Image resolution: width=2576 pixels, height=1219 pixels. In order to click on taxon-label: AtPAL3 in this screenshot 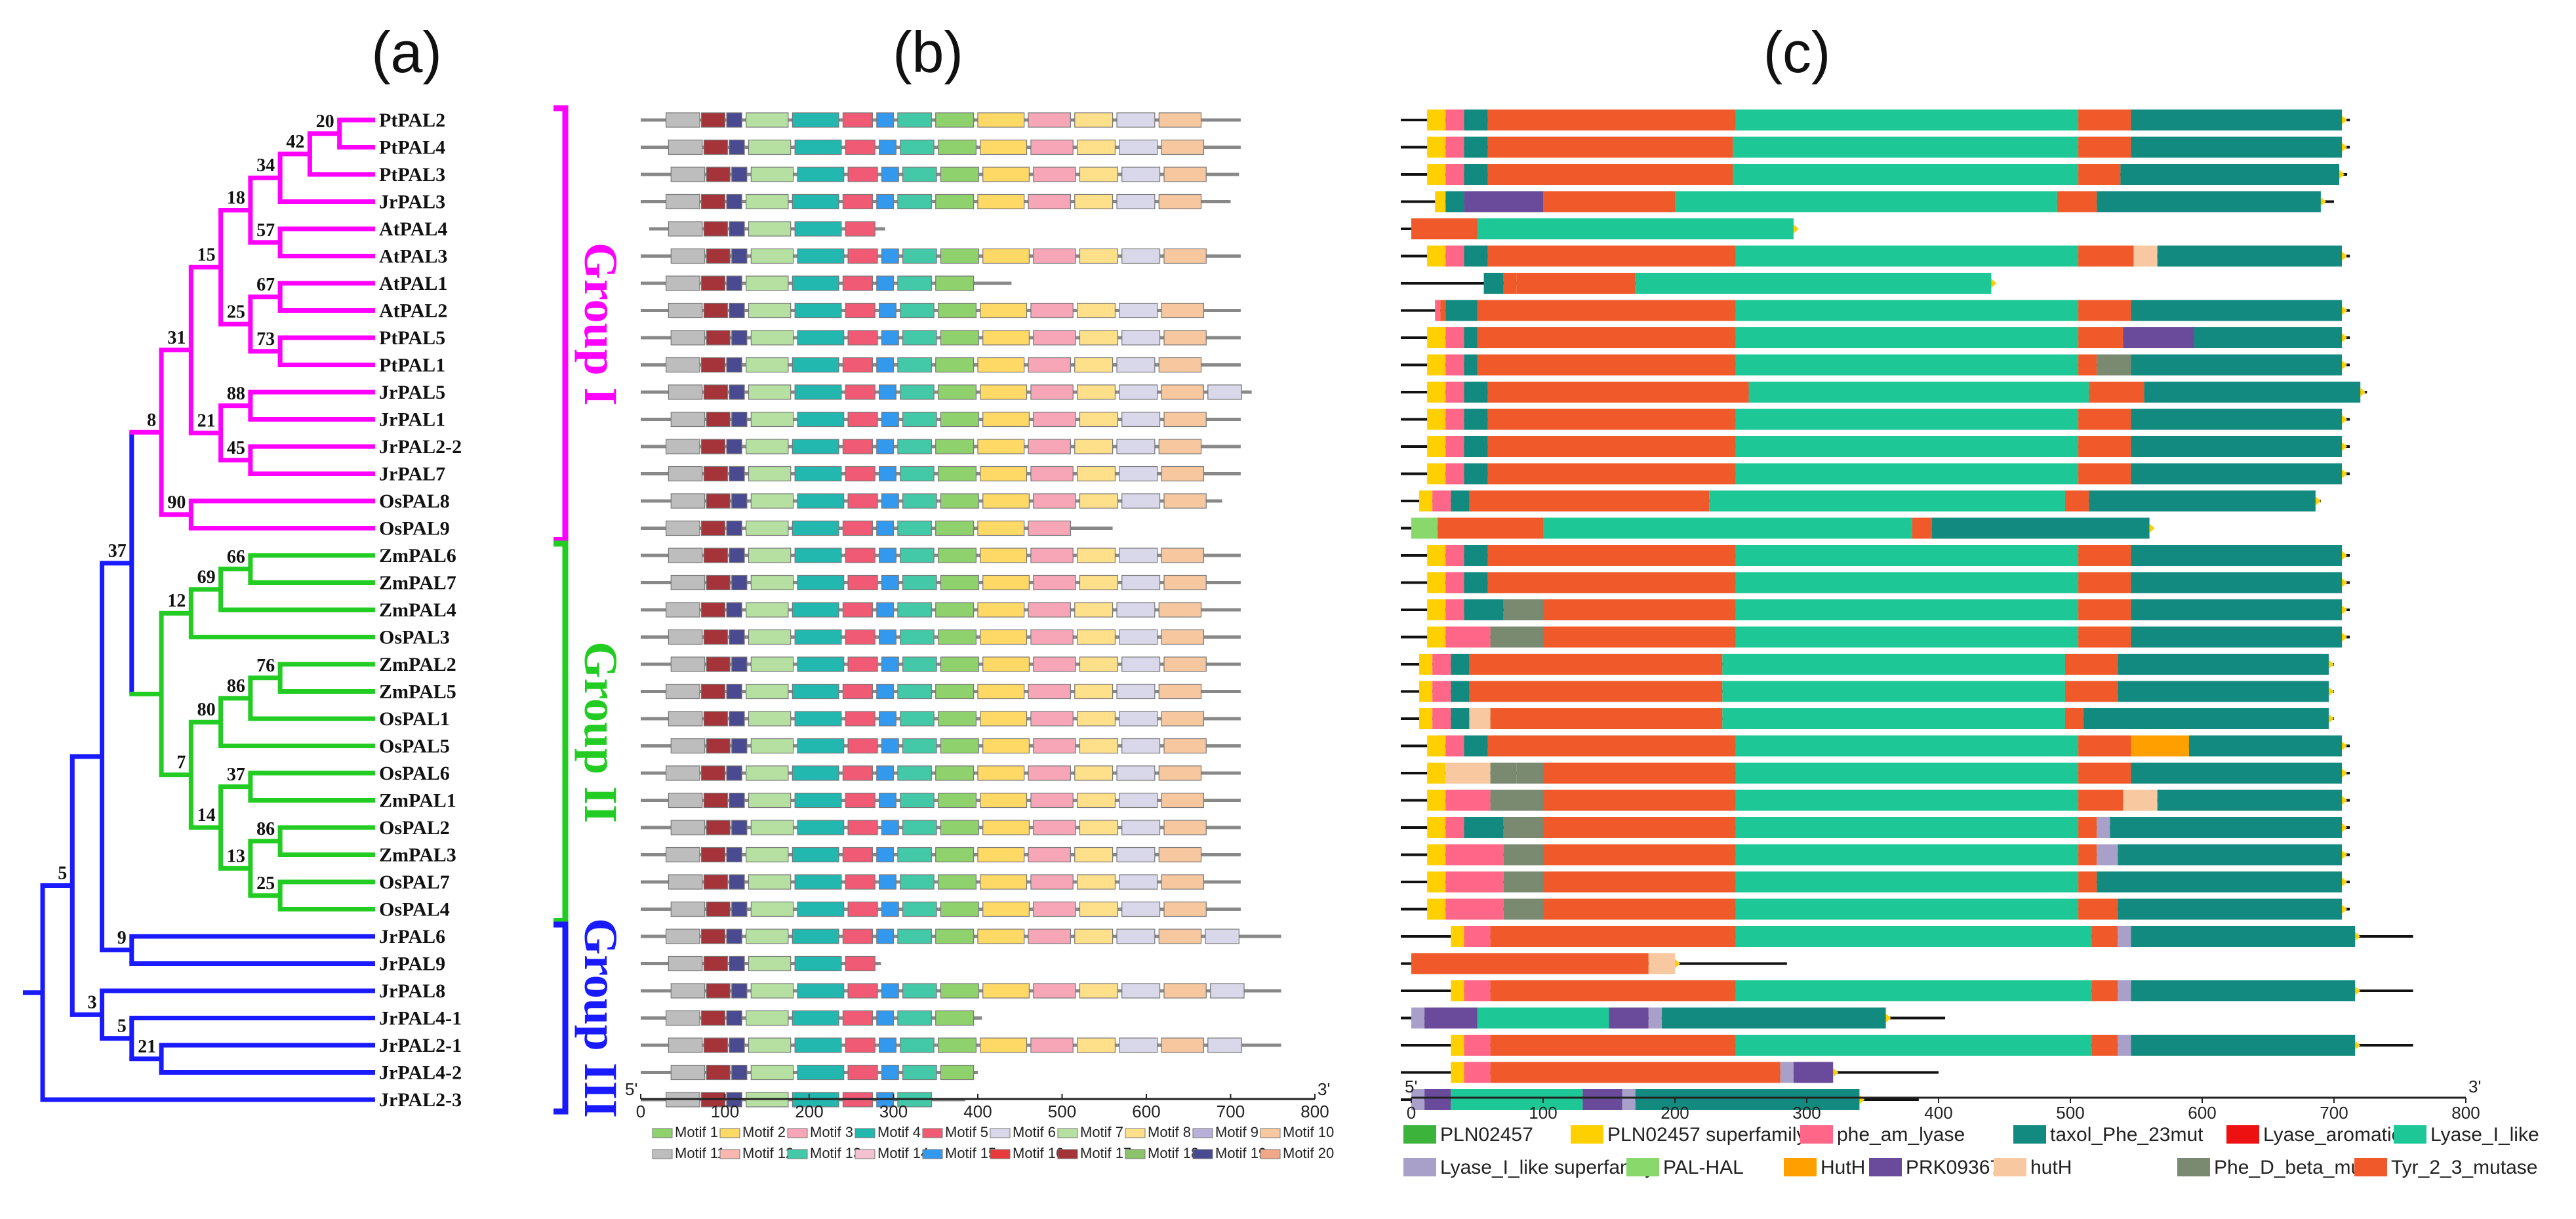, I will do `click(413, 257)`.